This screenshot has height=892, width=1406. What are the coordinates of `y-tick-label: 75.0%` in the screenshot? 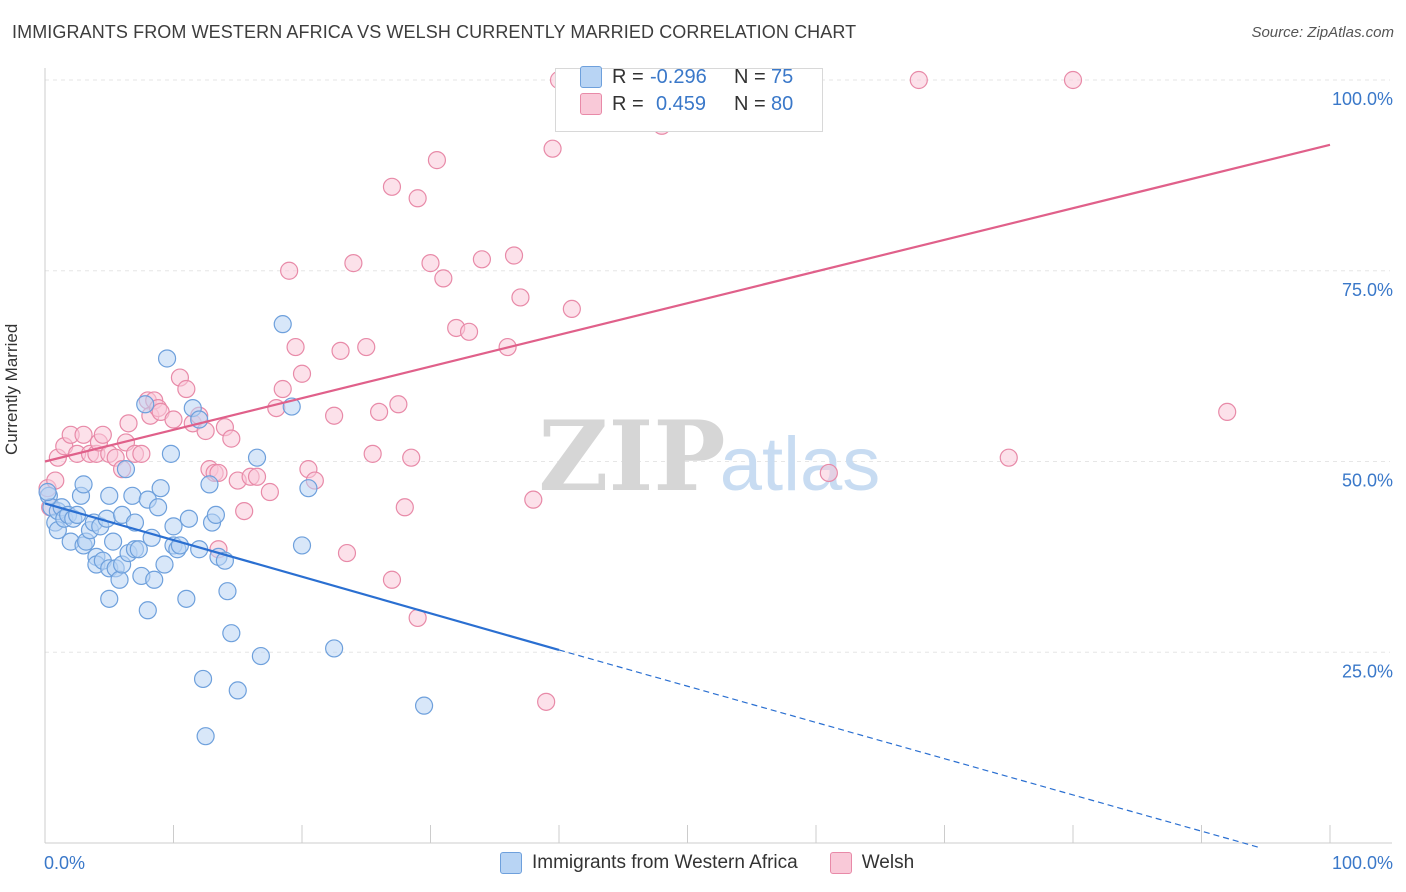 It's located at (1367, 290).